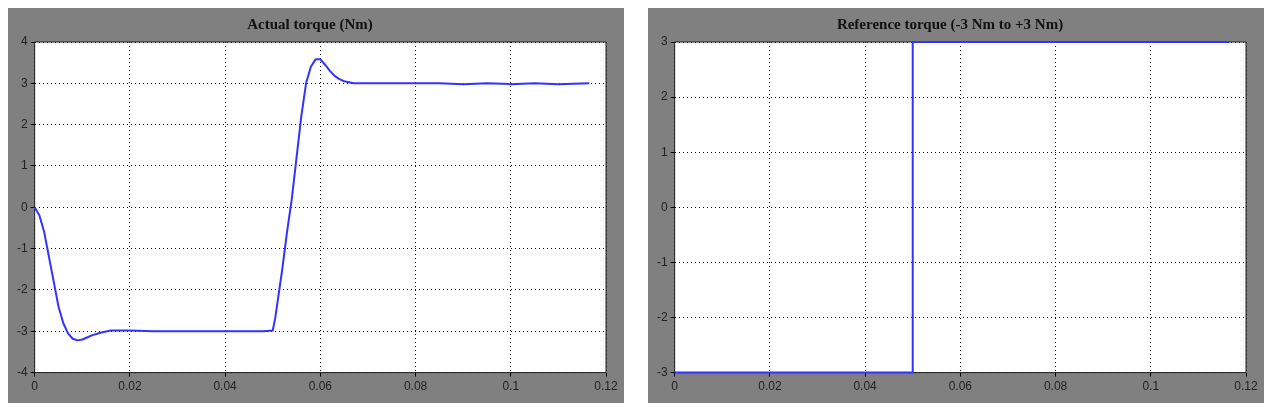  What do you see at coordinates (950, 24) in the screenshot?
I see `chart-title: Reference torque (-3 Nm to +3 Nm)` at bounding box center [950, 24].